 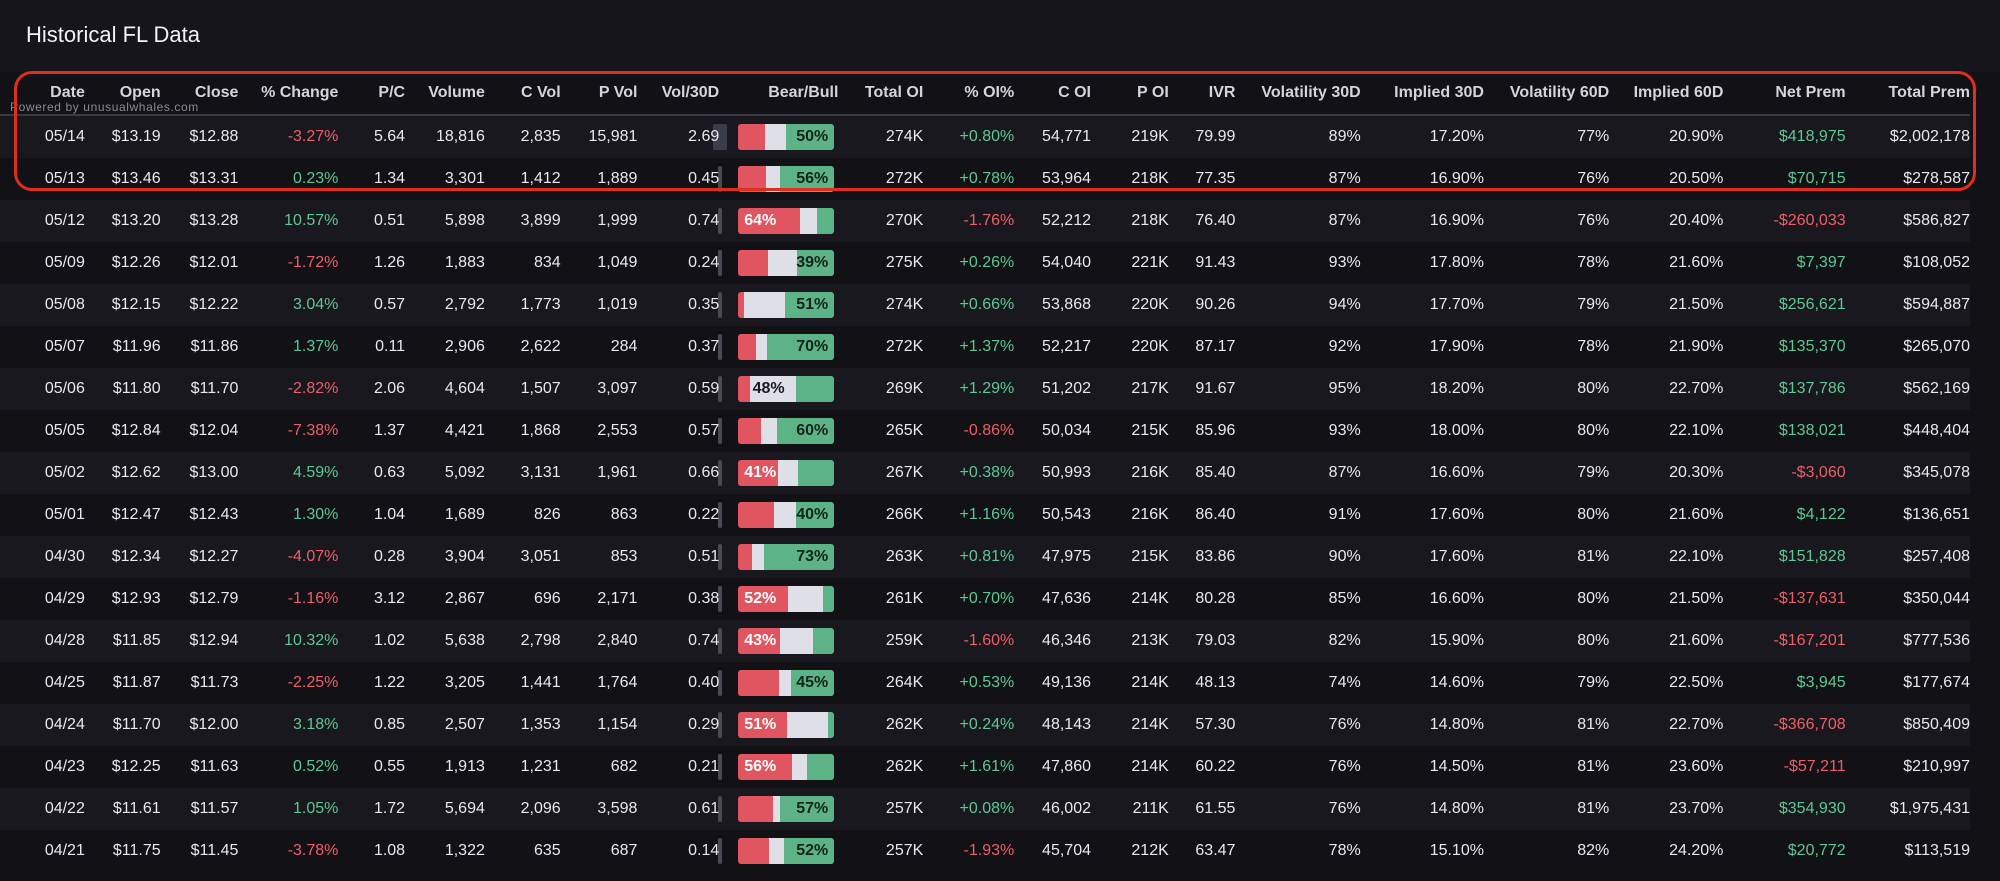 What do you see at coordinates (1344, 304) in the screenshot?
I see `volatility-30d-cell: 94%` at bounding box center [1344, 304].